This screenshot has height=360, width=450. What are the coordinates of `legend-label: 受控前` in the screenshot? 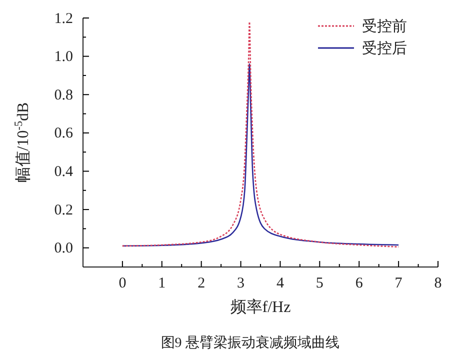 It's located at (384, 26).